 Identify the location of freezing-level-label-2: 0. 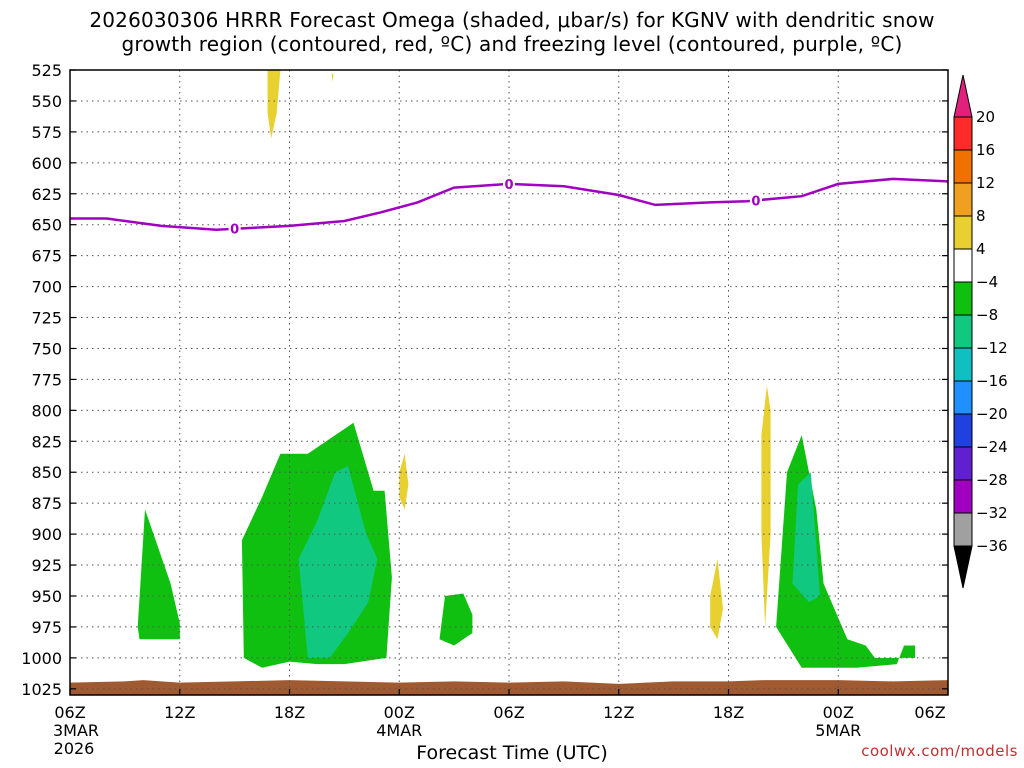
(755, 201).